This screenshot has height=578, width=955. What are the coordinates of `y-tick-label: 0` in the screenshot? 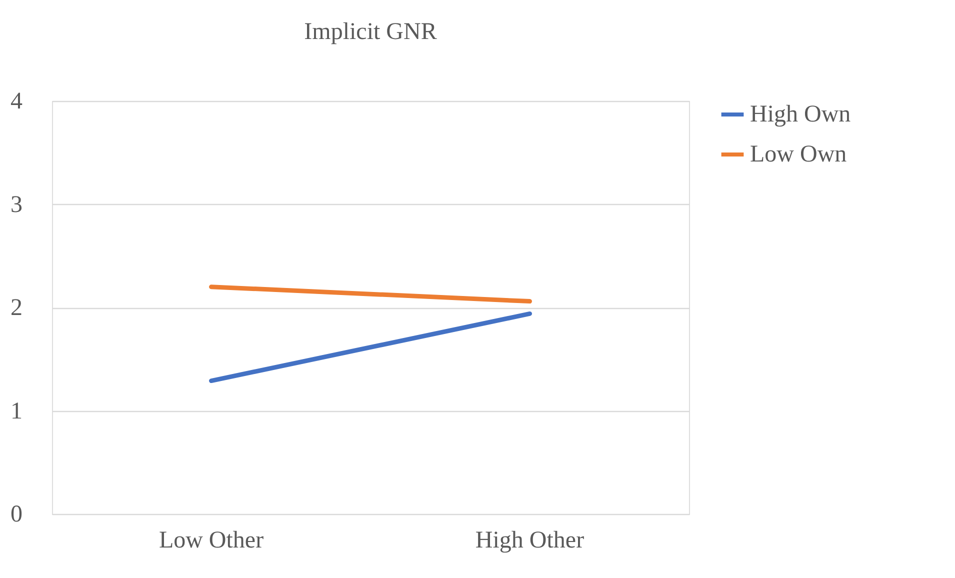 It's located at (16, 515).